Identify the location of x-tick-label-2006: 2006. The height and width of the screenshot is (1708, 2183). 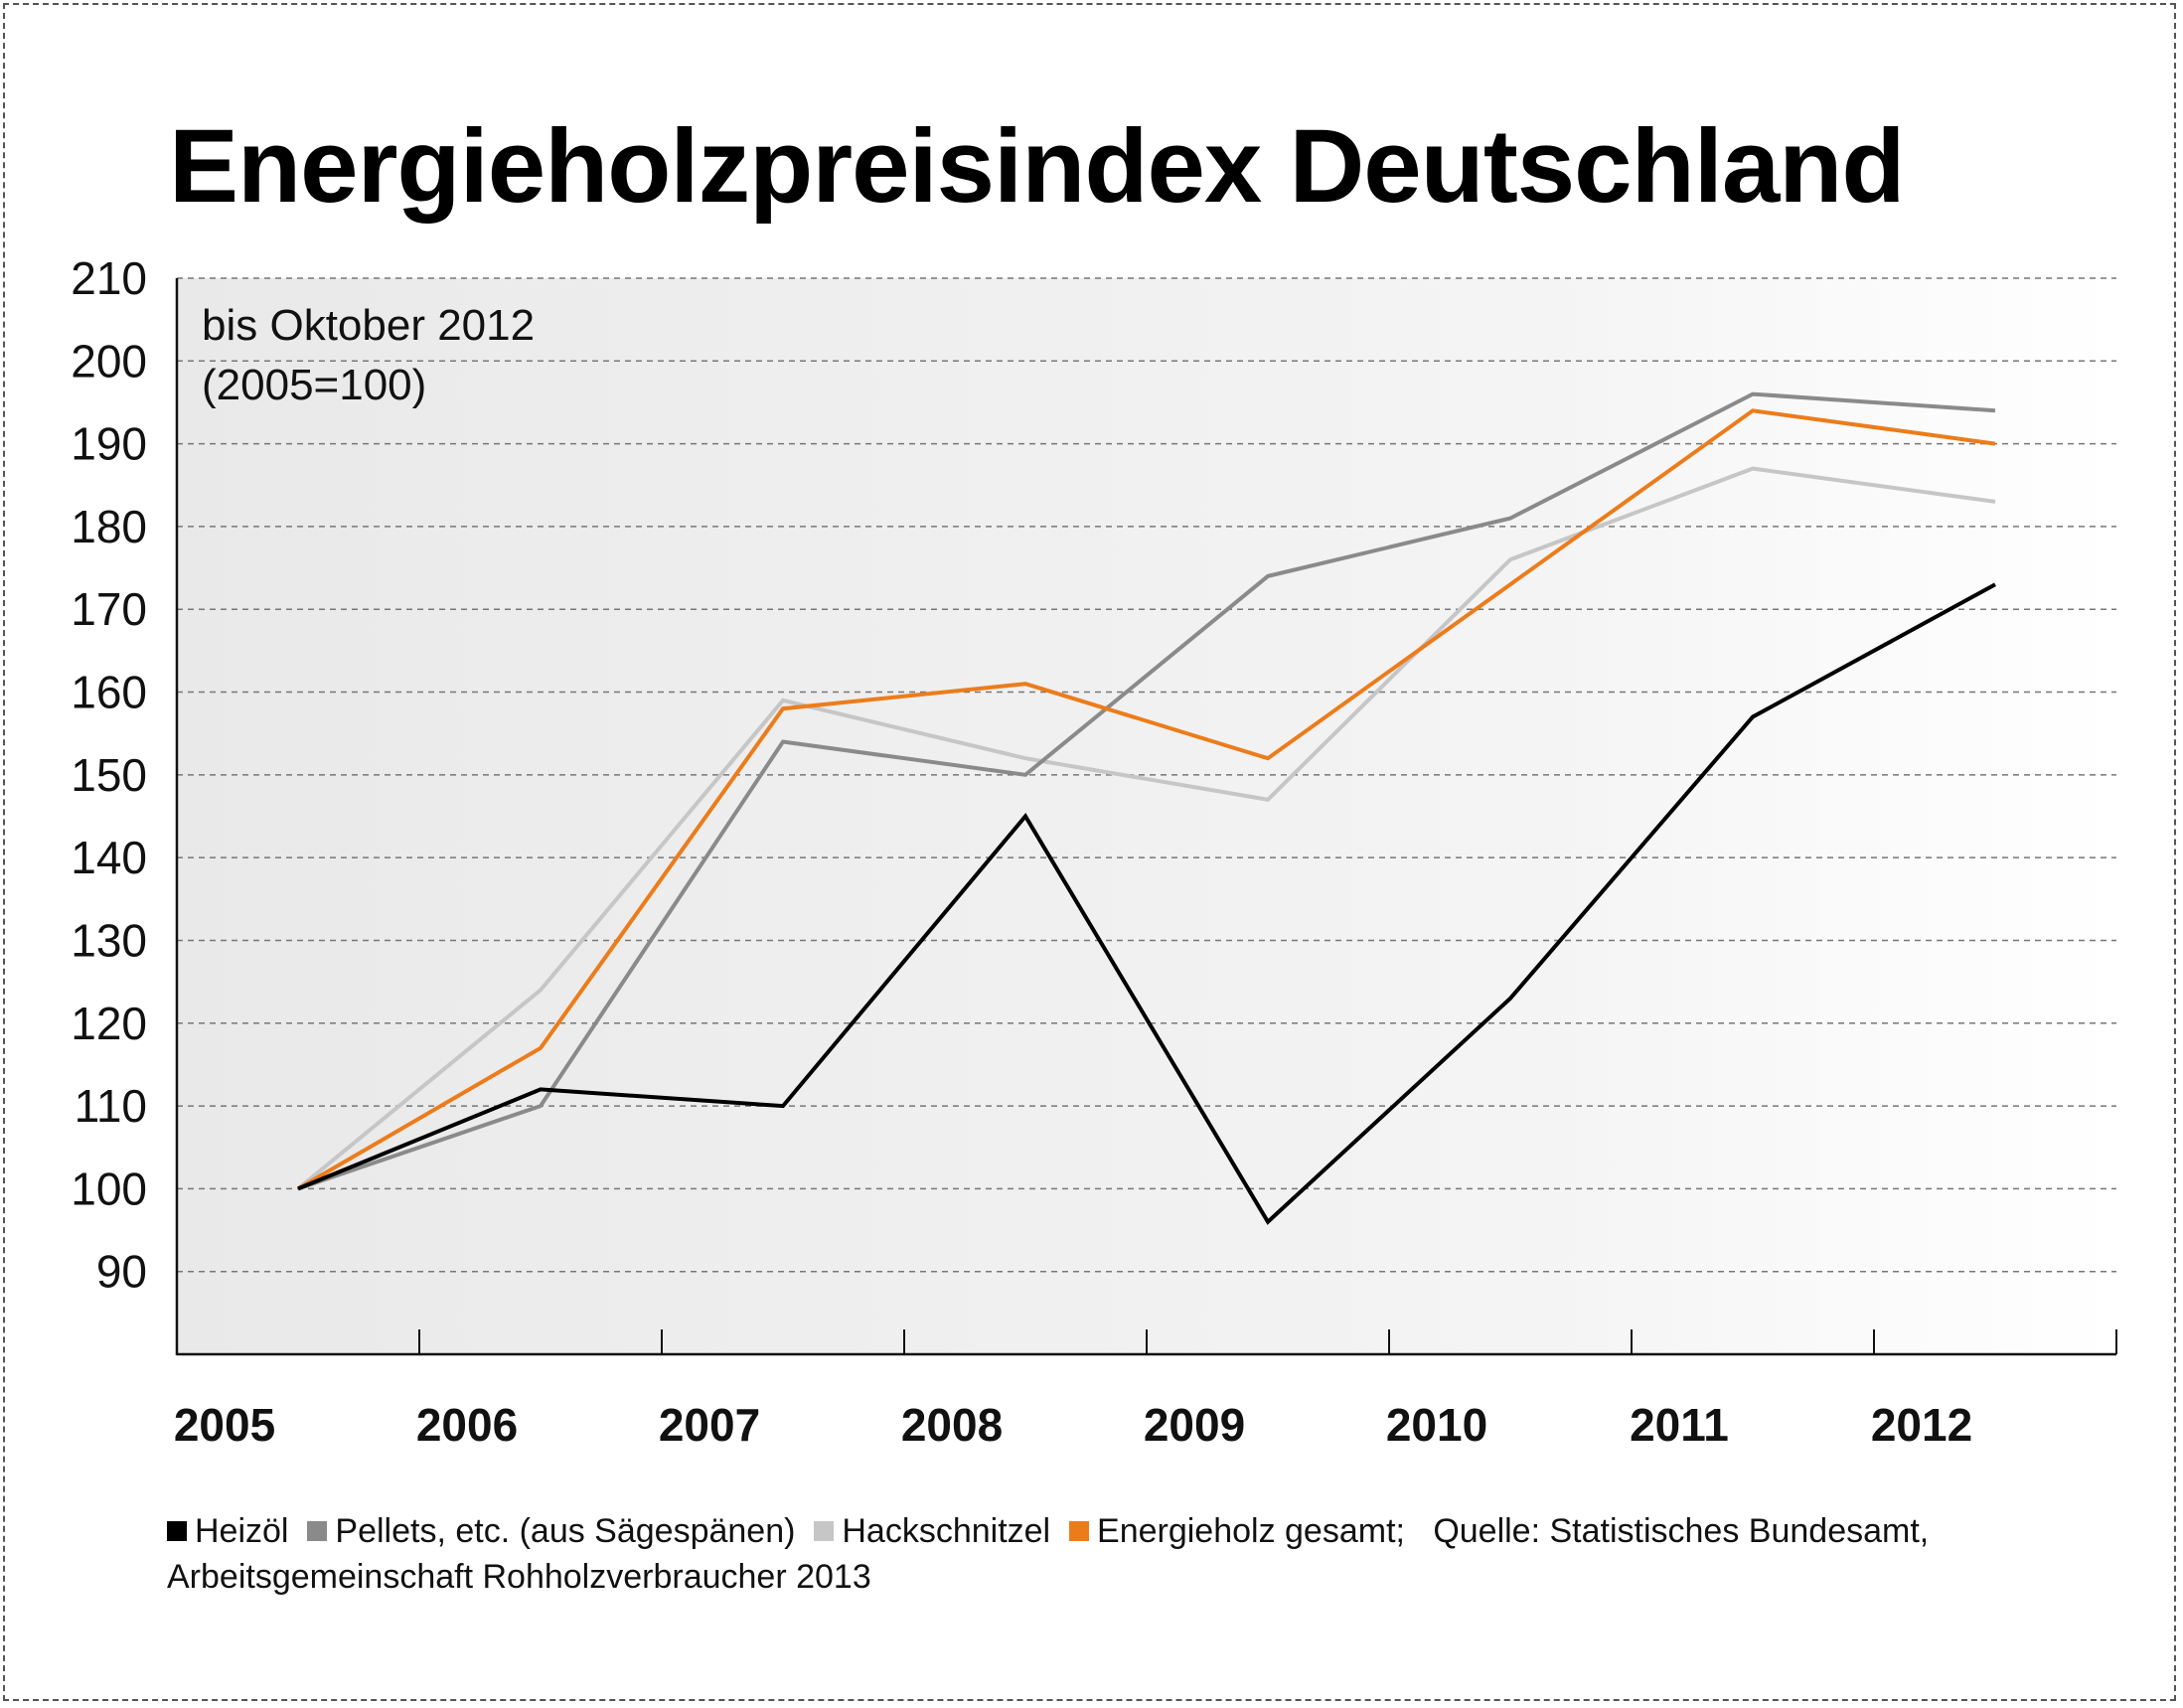
(467, 1425).